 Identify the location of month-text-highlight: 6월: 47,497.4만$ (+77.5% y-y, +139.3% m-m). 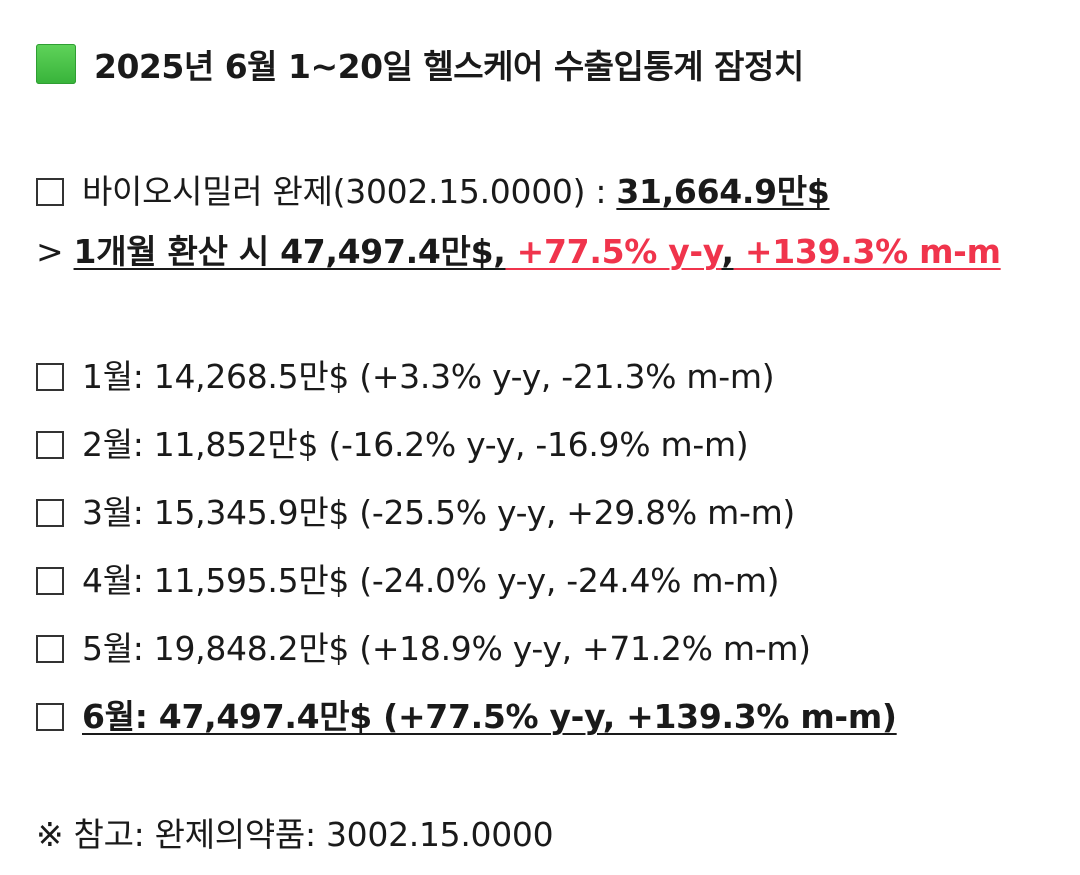
(489, 716).